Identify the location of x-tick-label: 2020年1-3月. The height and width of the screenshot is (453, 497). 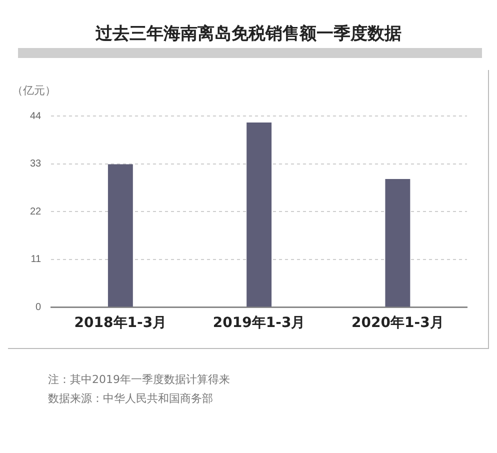
(398, 323).